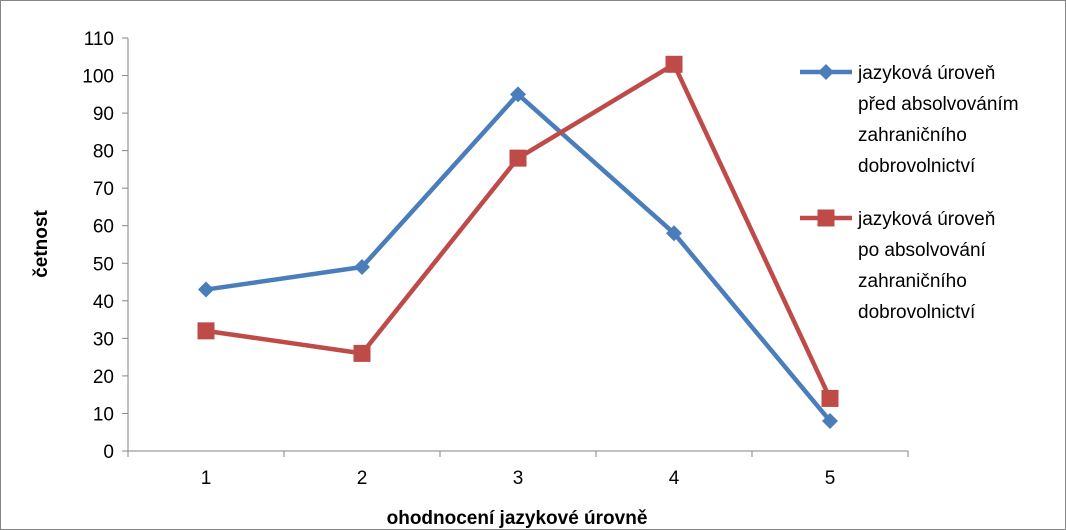  I want to click on y-tick-label: 70, so click(103, 189).